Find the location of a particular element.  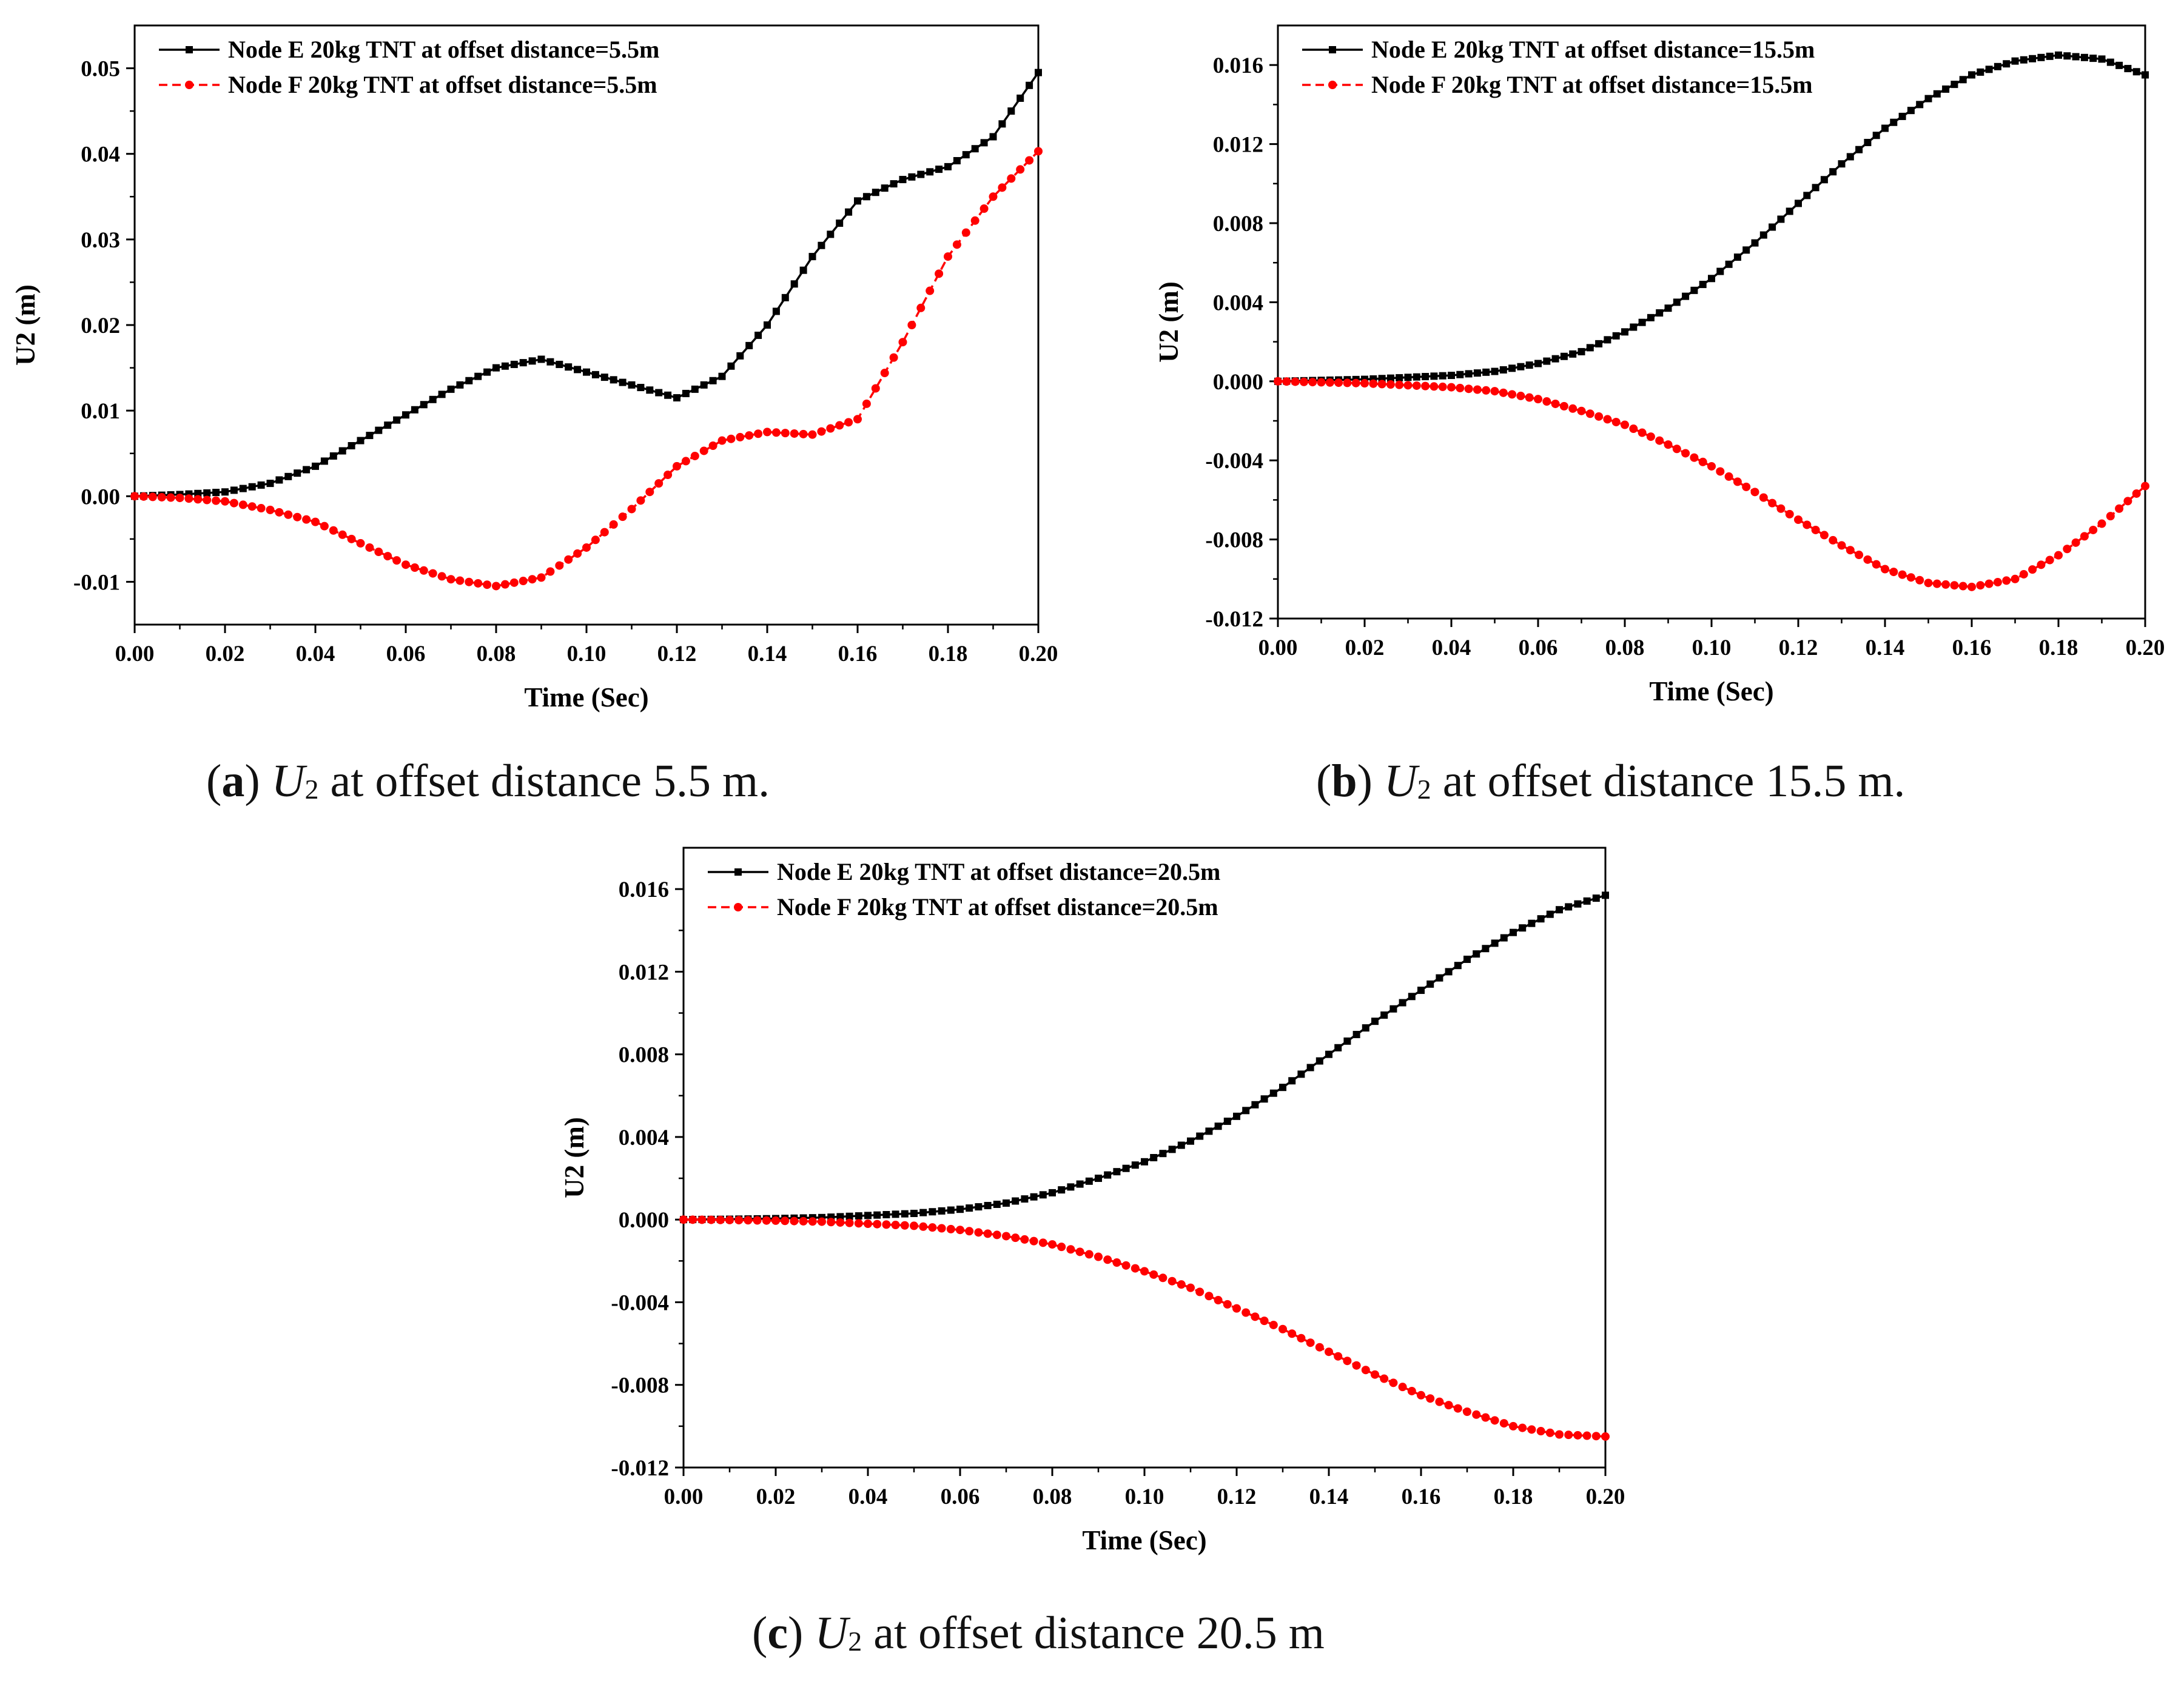

series-line is located at coordinates (1711, 218).